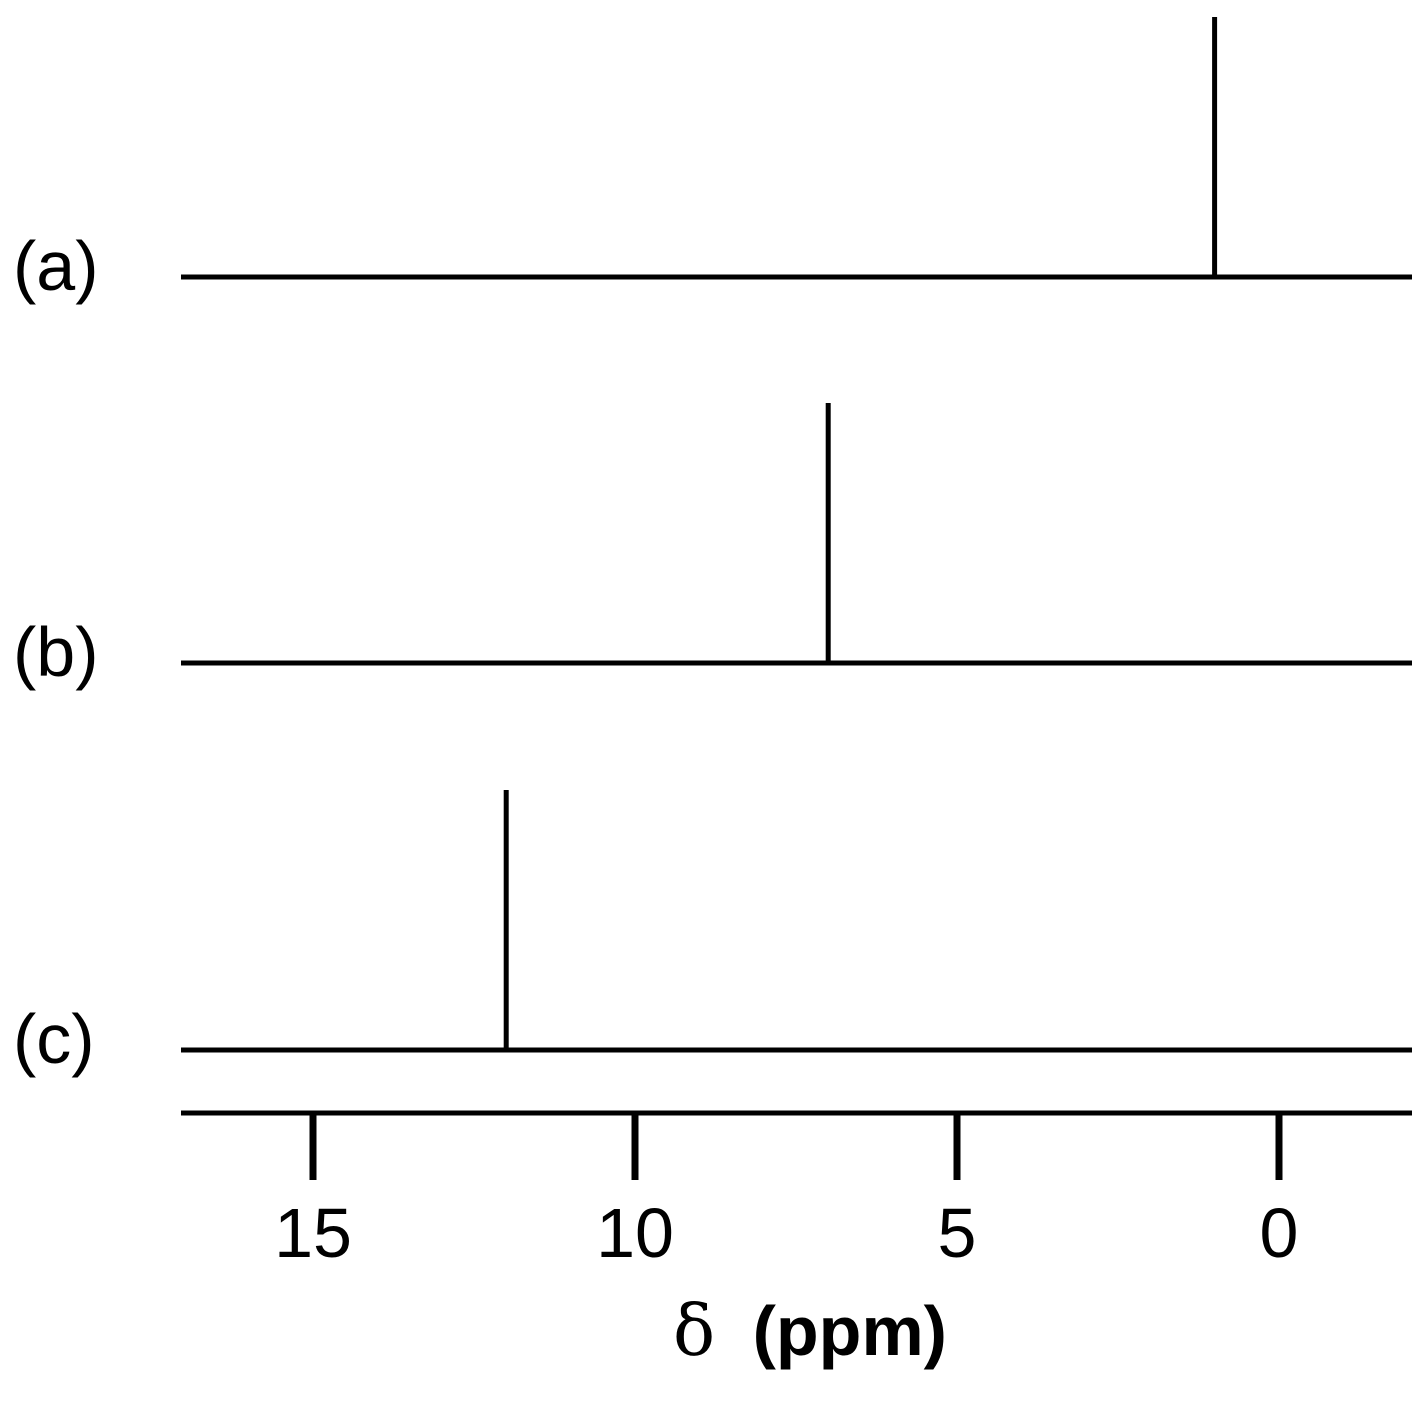  I want to click on x-axis-tick-label: 15, so click(313, 1233).